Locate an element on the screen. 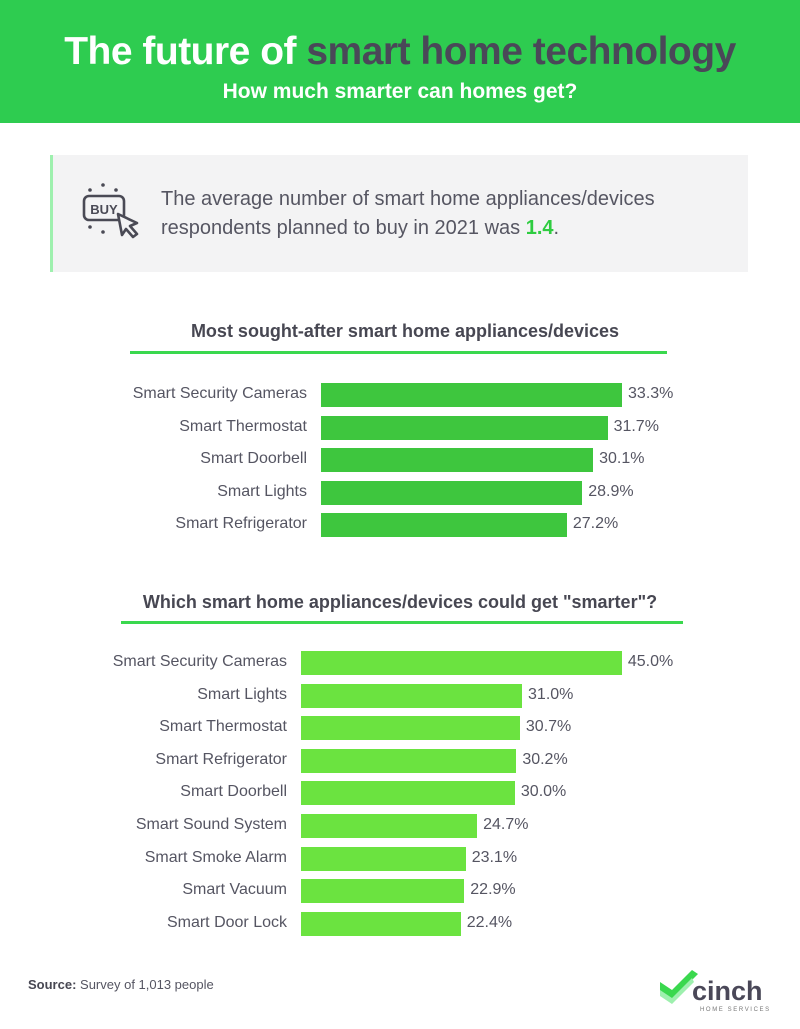 Image resolution: width=800 pixels, height=1029 pixels. bar-row: Smart Sound System 24.7% is located at coordinates (400, 826).